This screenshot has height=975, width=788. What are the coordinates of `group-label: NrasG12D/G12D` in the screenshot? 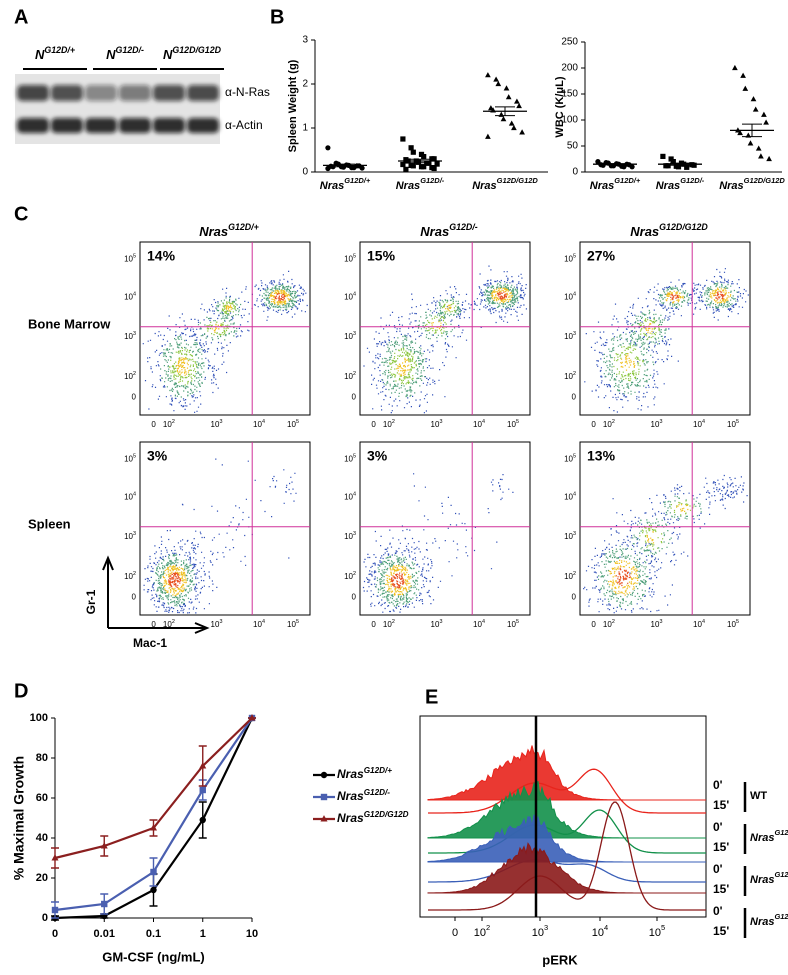 It's located at (769, 919).